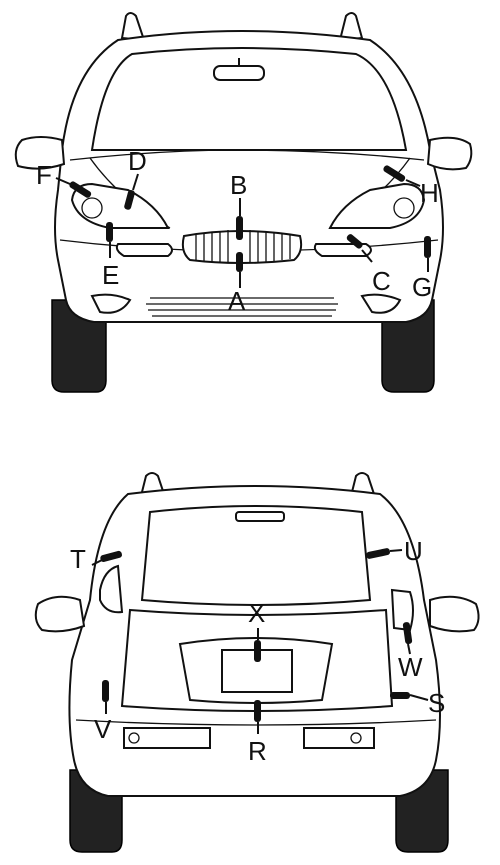 This screenshot has width=500, height=865. Describe the element at coordinates (351, 27) in the screenshot. I see `front-roof-bar-right` at that location.